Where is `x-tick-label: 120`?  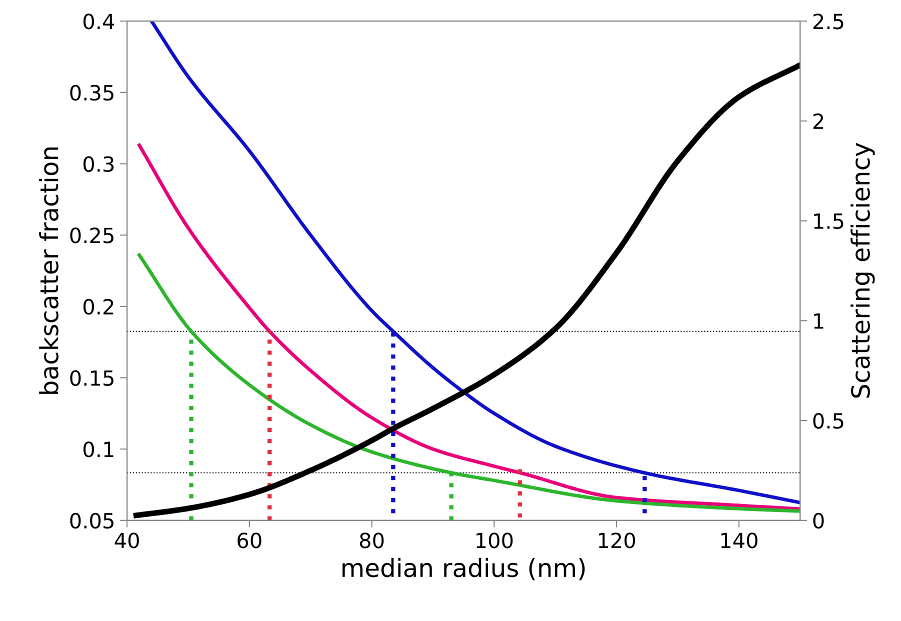
x-tick-label: 120 is located at coordinates (617, 540).